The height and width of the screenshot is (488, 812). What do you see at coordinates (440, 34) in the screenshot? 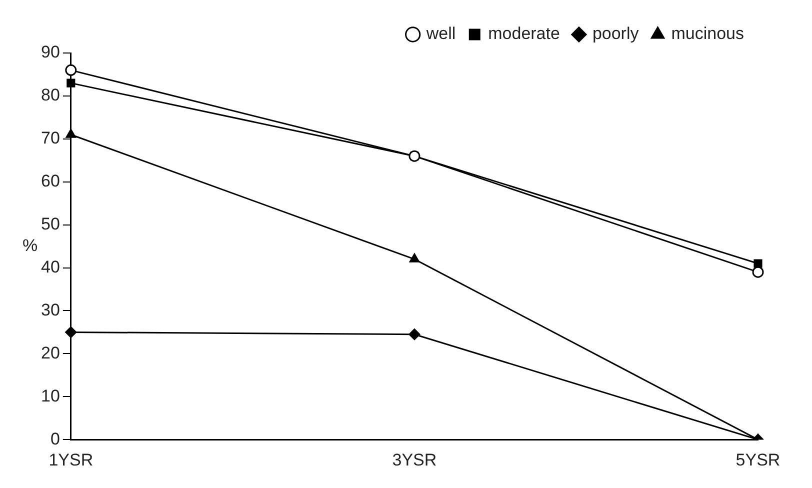
I see `legend-label: well` at bounding box center [440, 34].